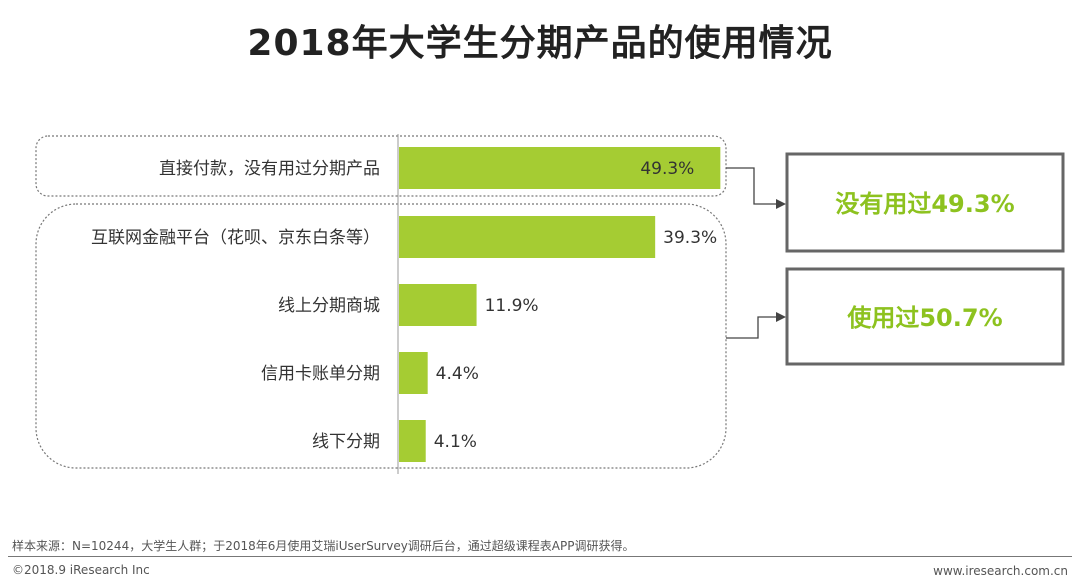 This screenshot has height=588, width=1080. I want to click on not-used-connector-arrow, so click(781, 204).